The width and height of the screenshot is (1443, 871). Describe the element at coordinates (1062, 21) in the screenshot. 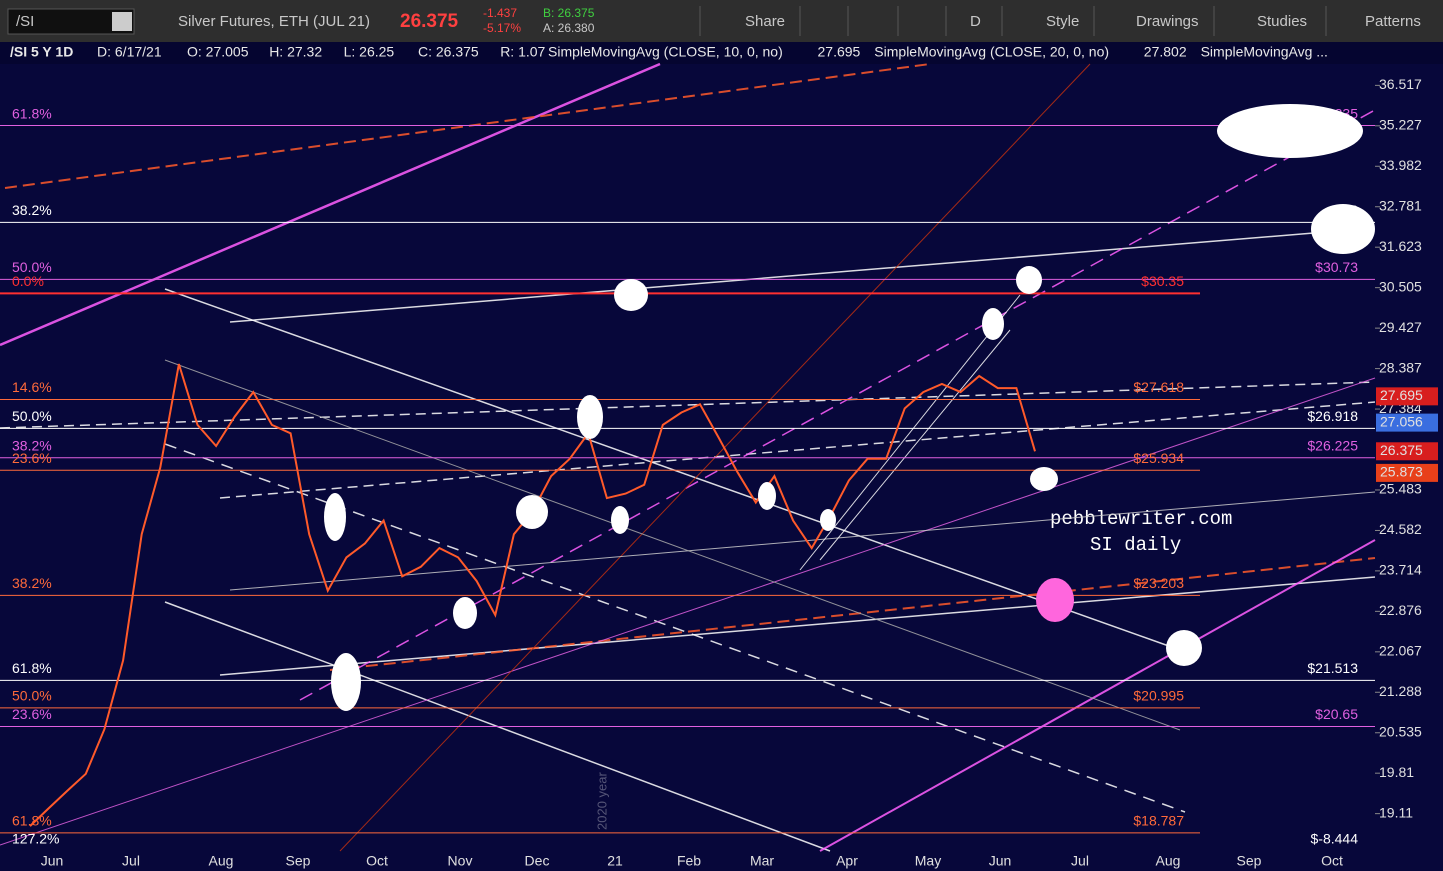

I see `toolbar-button: Style` at that location.